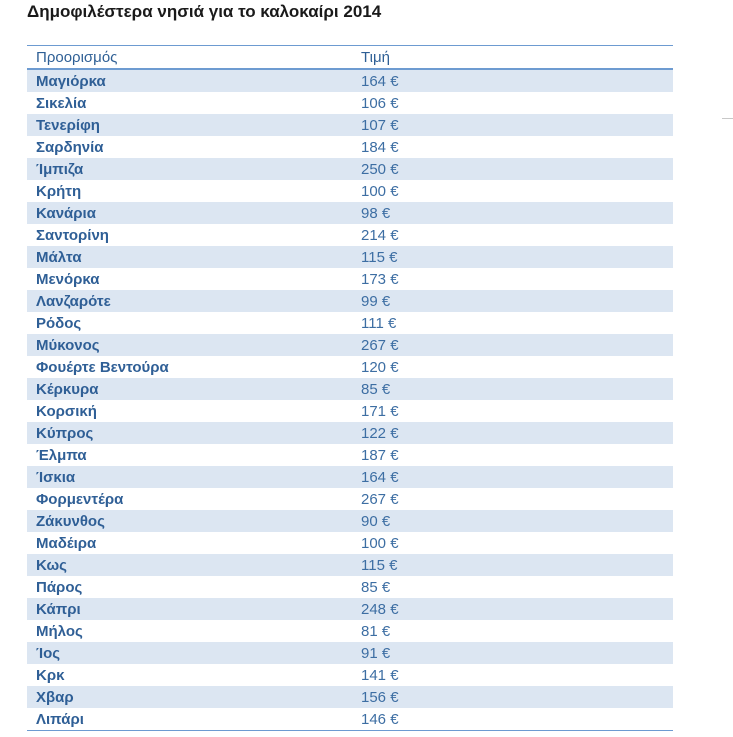 Image resolution: width=733 pixels, height=737 pixels. I want to click on destination-cell: Ζάκυνθος, so click(70, 521).